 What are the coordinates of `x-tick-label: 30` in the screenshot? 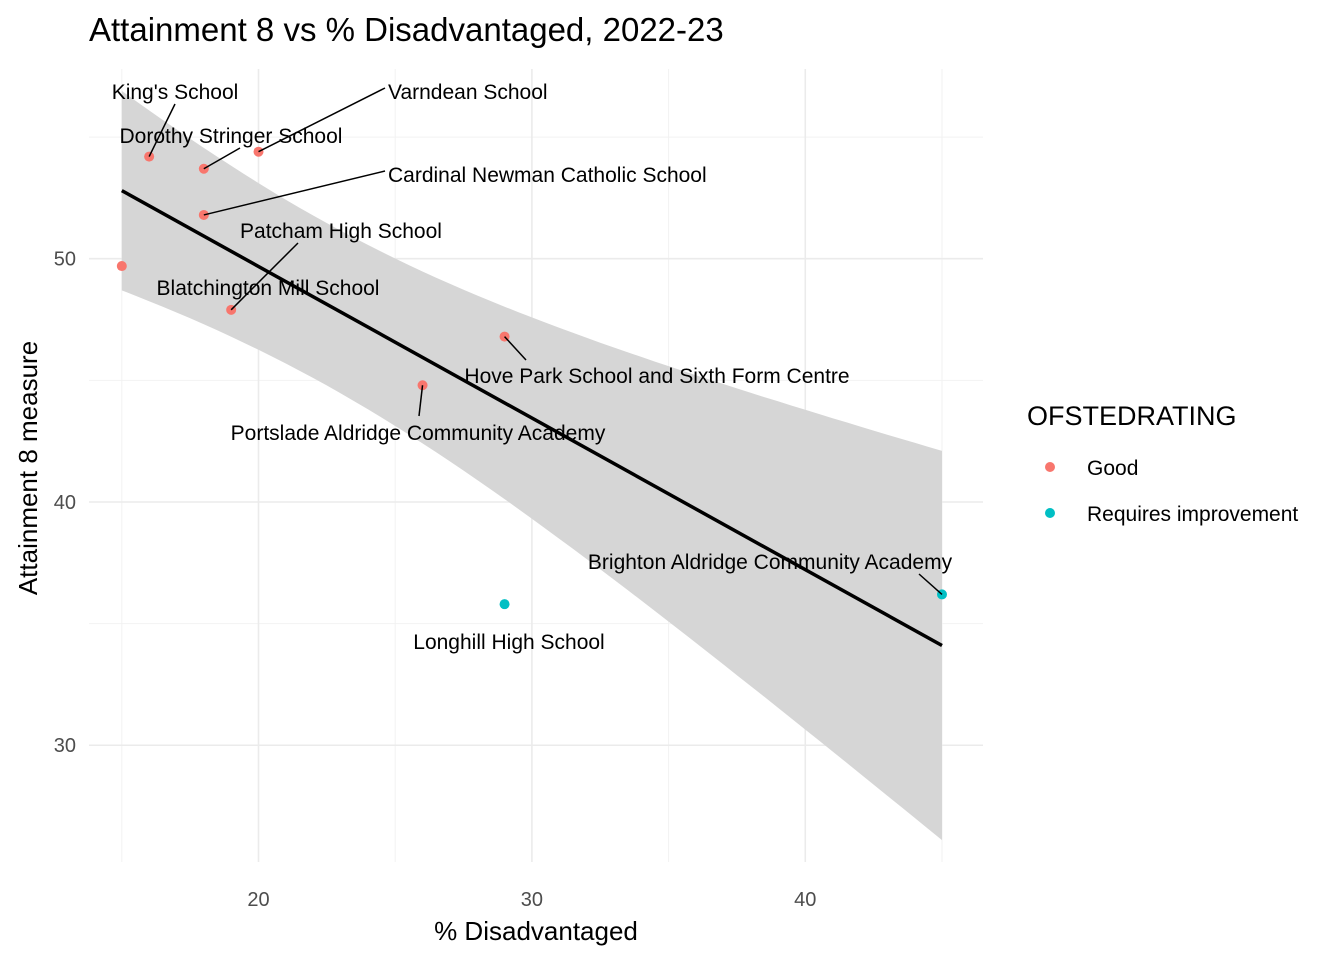 It's located at (532, 900).